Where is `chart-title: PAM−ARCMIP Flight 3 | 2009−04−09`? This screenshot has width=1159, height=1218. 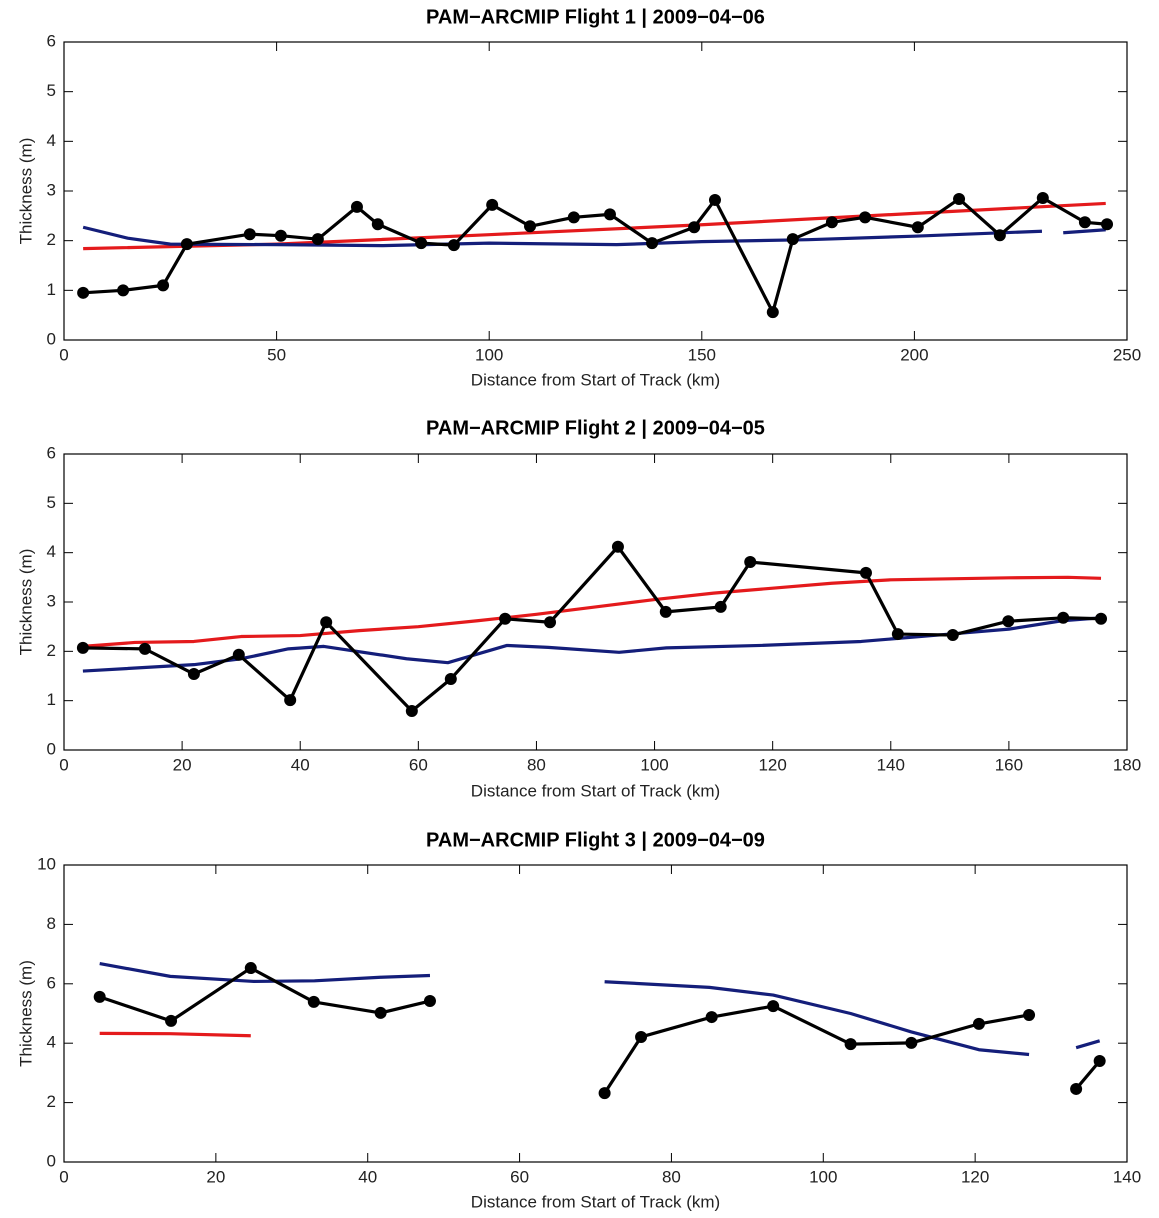 chart-title: PAM−ARCMIP Flight 3 | 2009−04−09 is located at coordinates (595, 840).